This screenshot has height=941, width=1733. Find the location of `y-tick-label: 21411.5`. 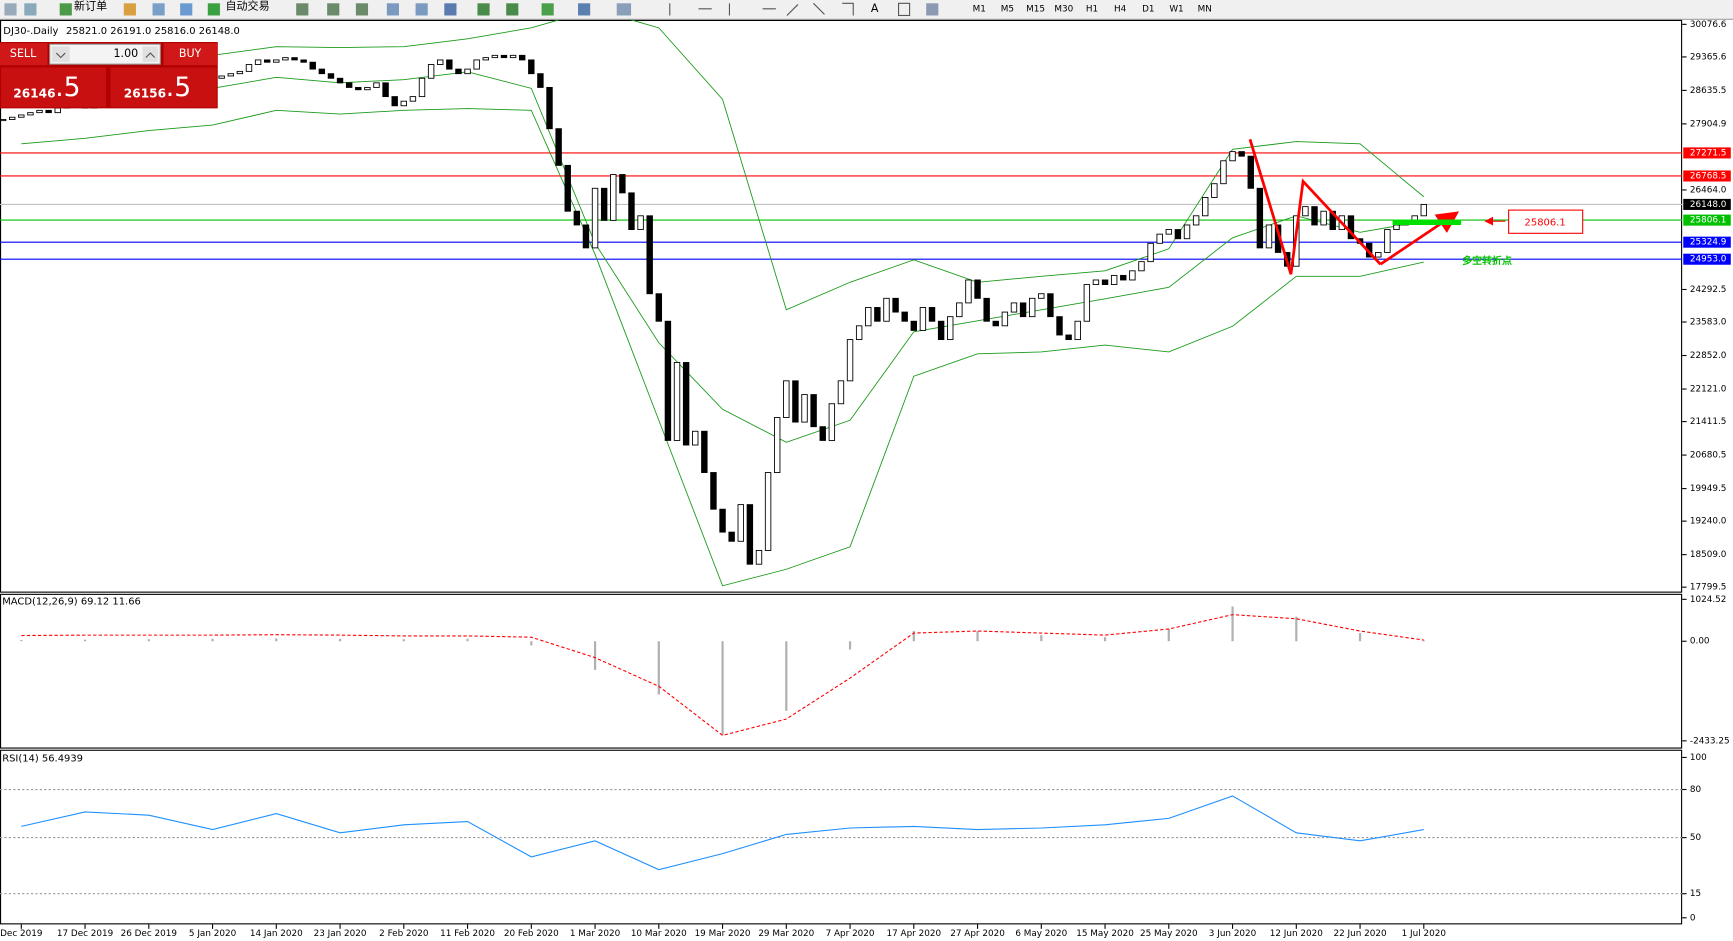

y-tick-label: 21411.5 is located at coordinates (1708, 422).